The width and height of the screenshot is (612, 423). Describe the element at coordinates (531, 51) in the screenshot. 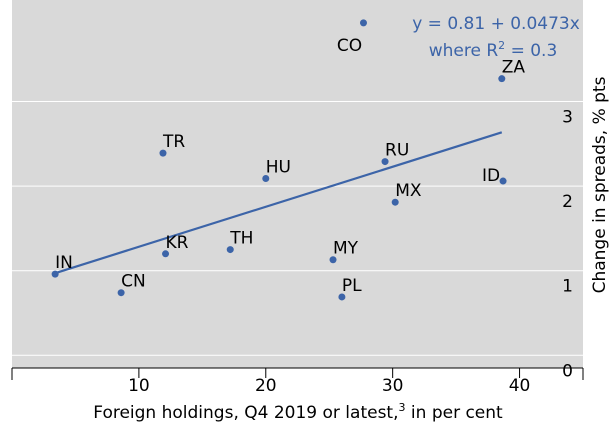

I see `annotation-end: = 0.3` at that location.